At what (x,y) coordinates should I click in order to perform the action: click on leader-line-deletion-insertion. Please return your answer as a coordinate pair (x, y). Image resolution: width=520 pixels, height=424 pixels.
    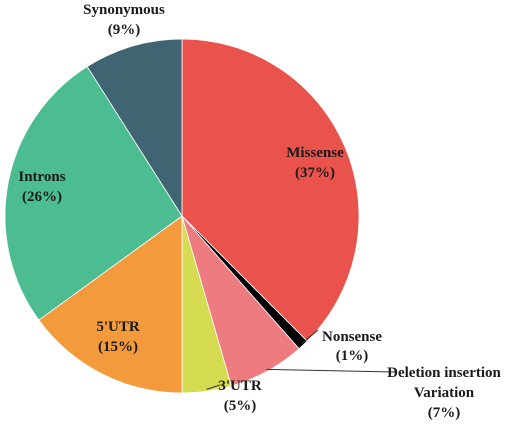
    Looking at the image, I should click on (331, 370).